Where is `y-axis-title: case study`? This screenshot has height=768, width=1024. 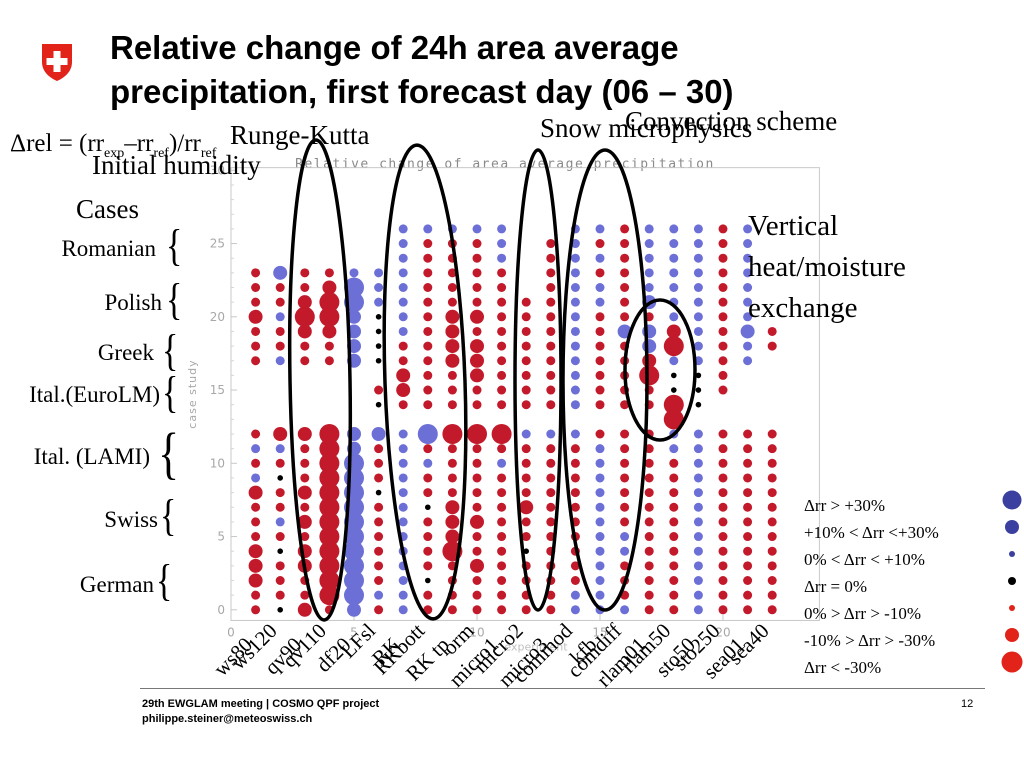 y-axis-title: case study is located at coordinates (192, 393).